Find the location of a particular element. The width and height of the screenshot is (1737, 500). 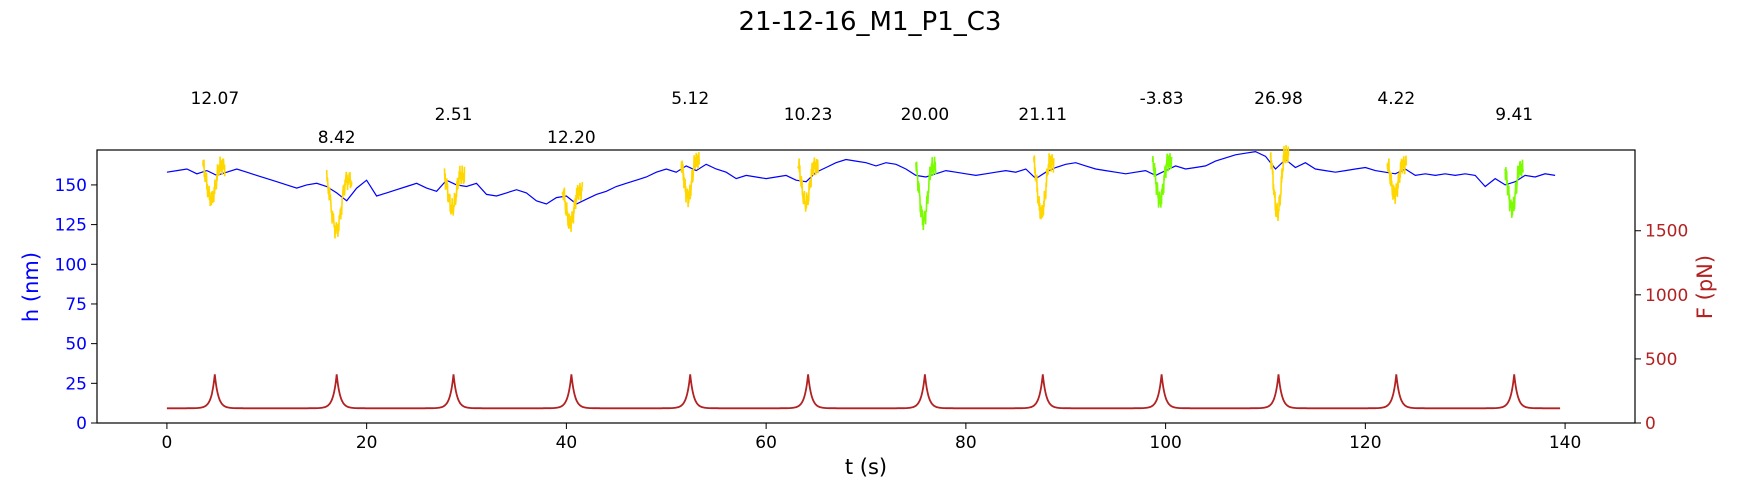

x-axis: 0 20 40 60 80 100 120 140 is located at coordinates (871, 438).